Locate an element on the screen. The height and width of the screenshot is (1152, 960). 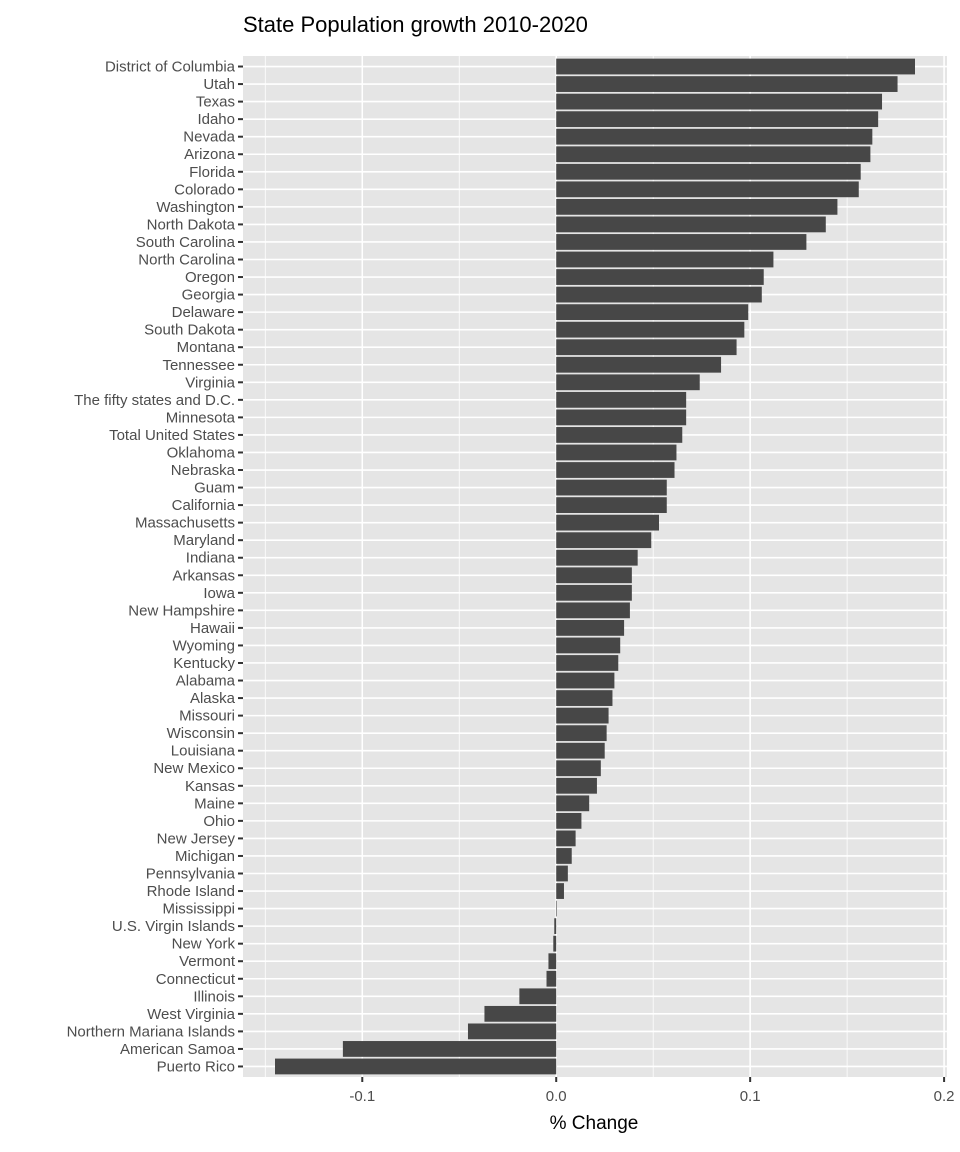
bar-guam is located at coordinates (611, 487).